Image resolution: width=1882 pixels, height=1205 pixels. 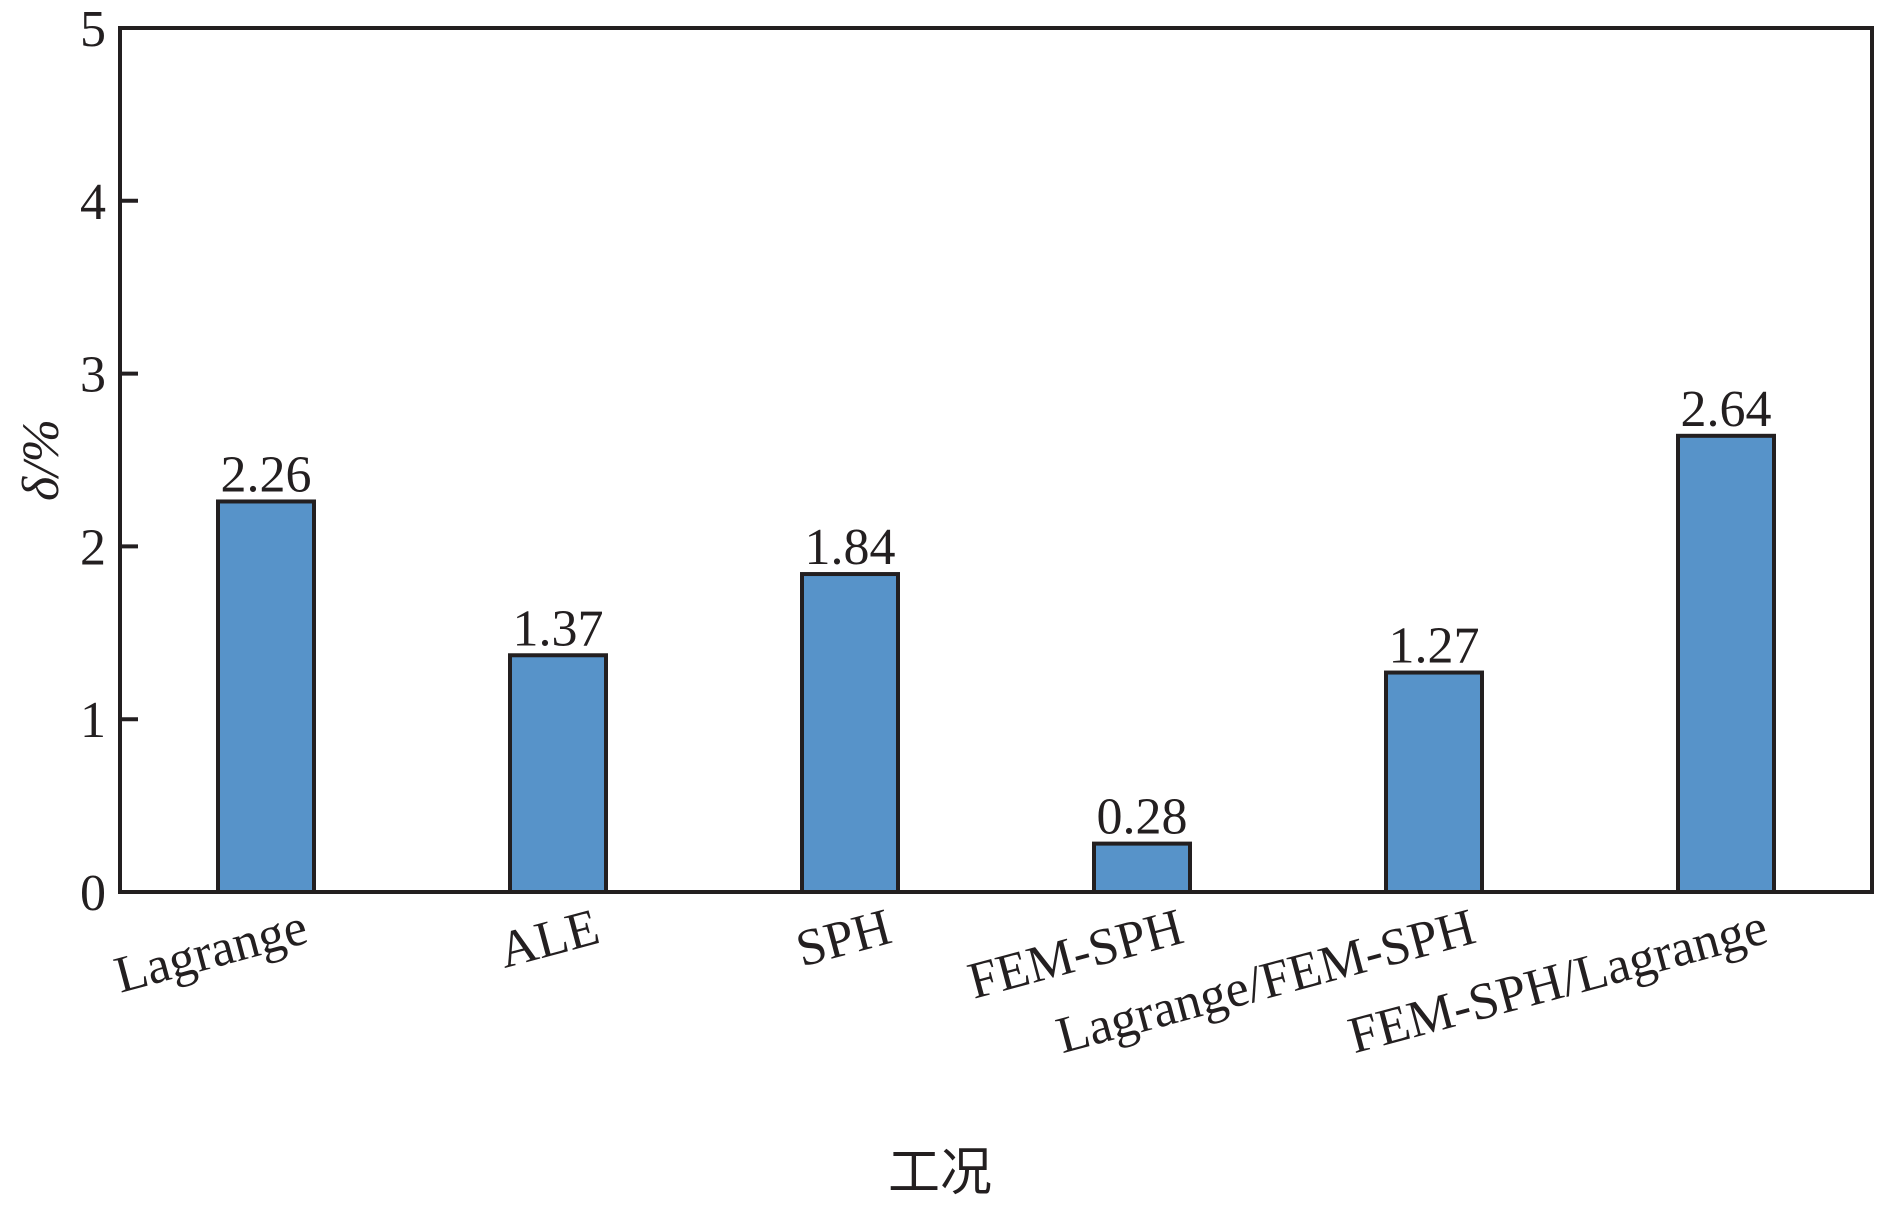 What do you see at coordinates (1142, 817) in the screenshot?
I see `data-label-3: 0.28` at bounding box center [1142, 817].